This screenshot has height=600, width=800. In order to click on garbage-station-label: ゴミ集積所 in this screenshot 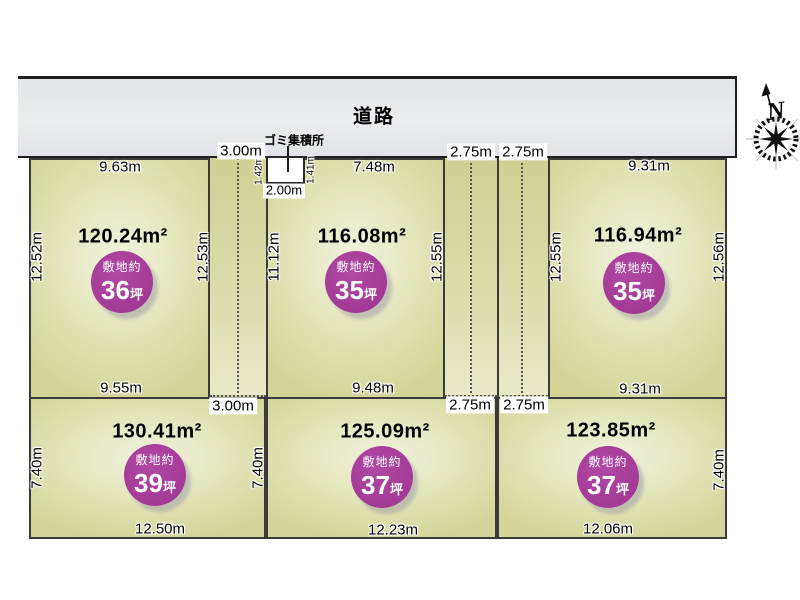, I will do `click(294, 140)`.